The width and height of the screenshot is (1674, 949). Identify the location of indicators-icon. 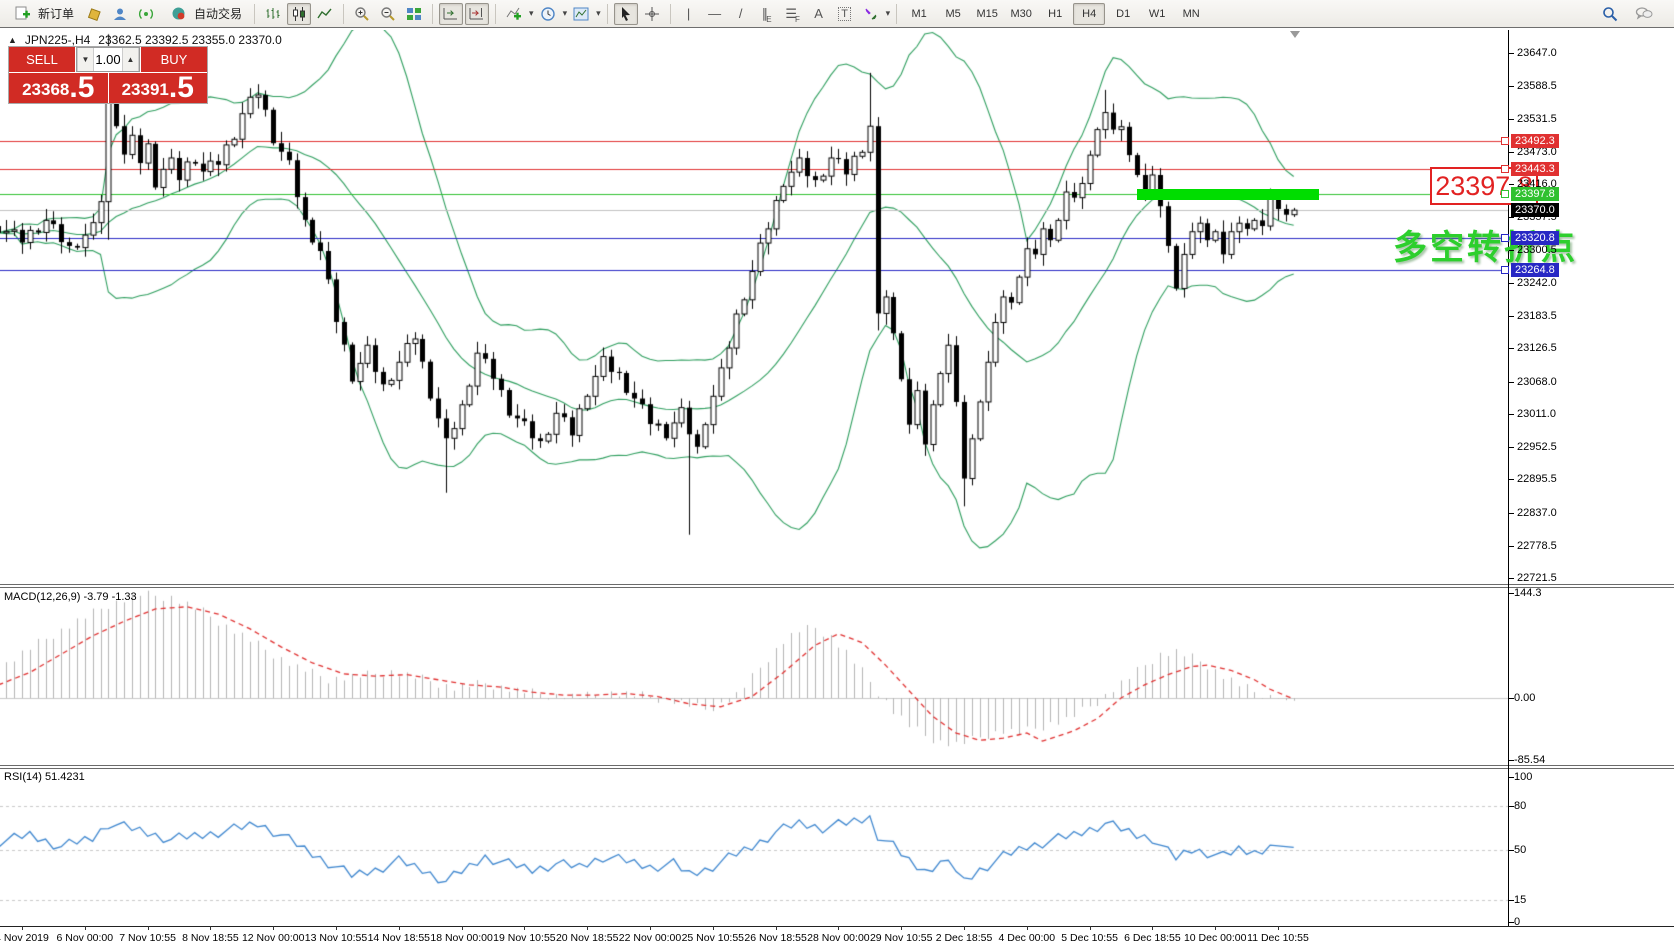
(514, 14).